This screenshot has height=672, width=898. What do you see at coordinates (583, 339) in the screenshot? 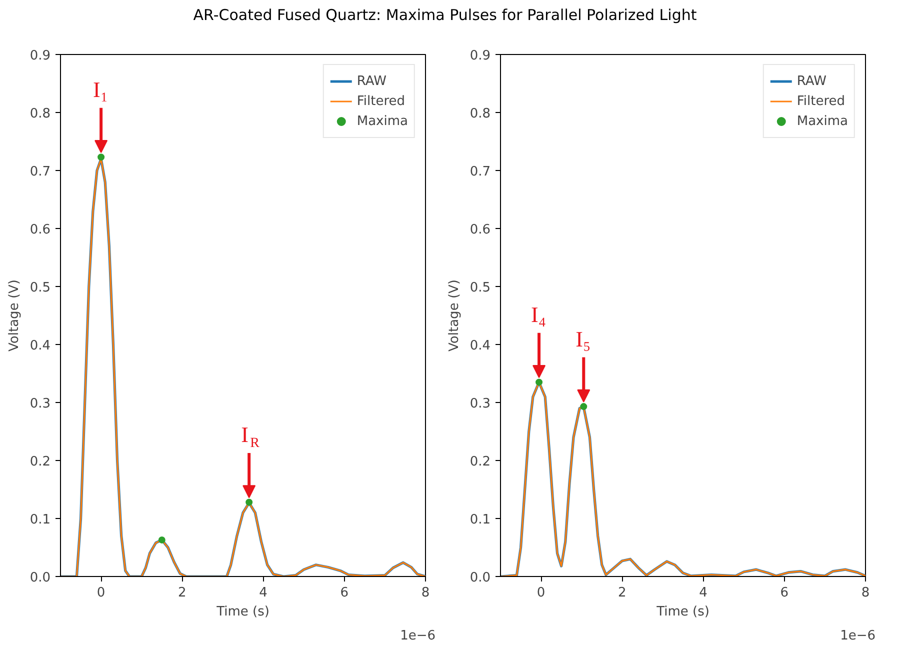
I see `annotation: I₅` at bounding box center [583, 339].